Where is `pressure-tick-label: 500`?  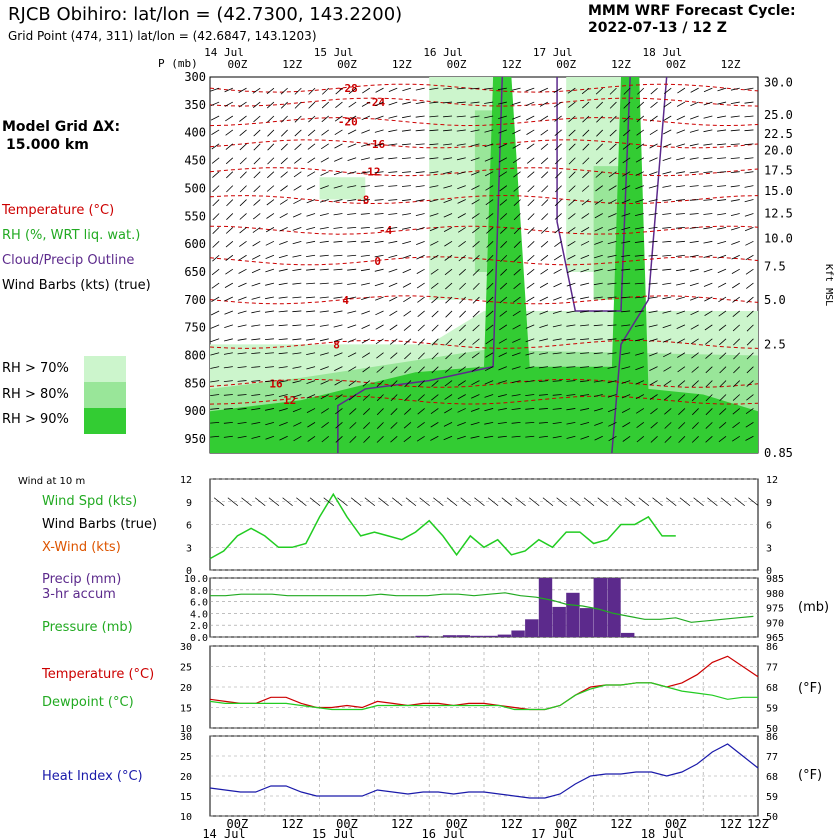 pressure-tick-label: 500 is located at coordinates (195, 188).